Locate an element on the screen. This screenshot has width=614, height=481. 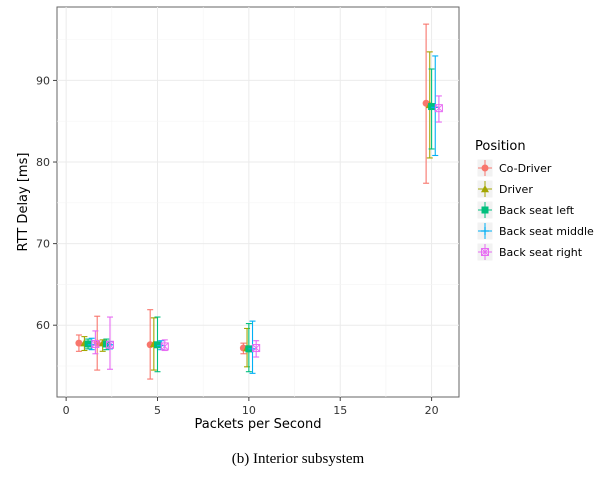
y-tick-label: 70 is located at coordinates (43, 244).